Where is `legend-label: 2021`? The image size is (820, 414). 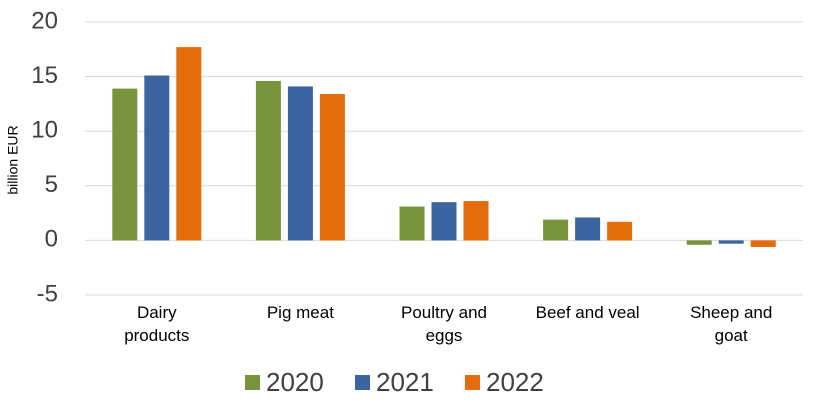 legend-label: 2021 is located at coordinates (405, 382).